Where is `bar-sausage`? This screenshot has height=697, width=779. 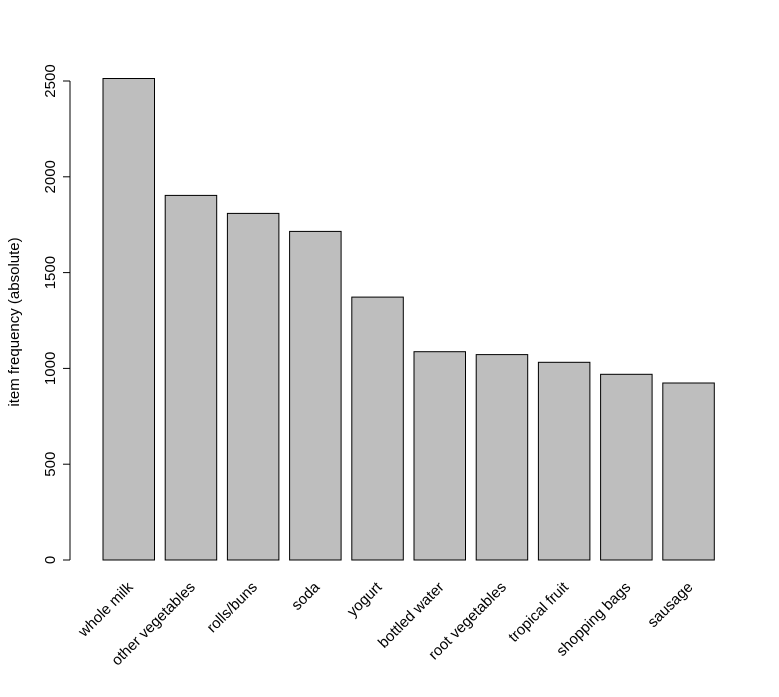 bar-sausage is located at coordinates (688, 471).